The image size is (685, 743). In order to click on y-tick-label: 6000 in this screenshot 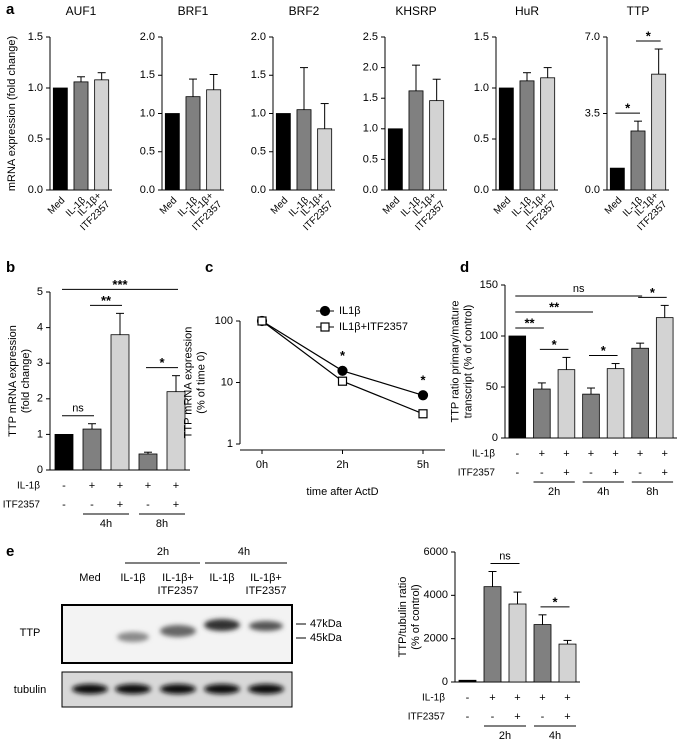, I will do `click(436, 552)`.